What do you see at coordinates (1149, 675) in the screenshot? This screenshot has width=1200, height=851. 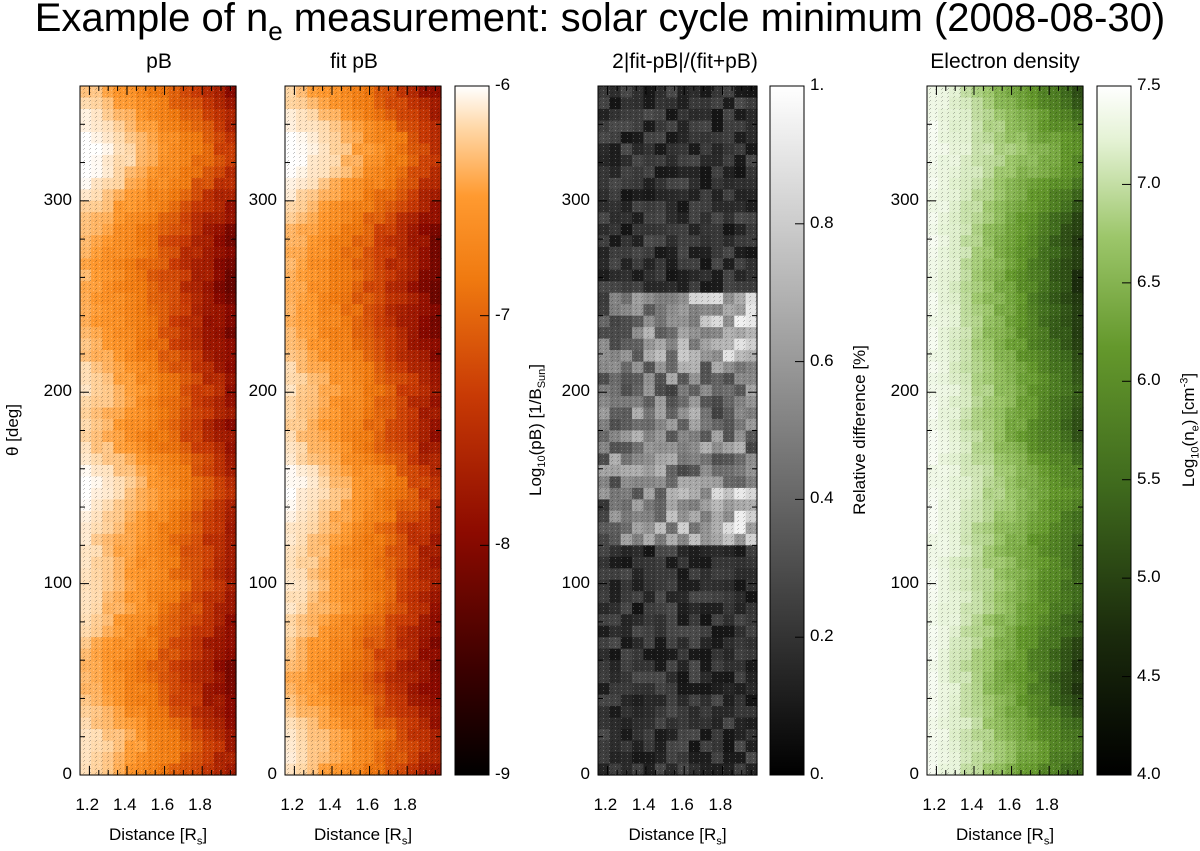 I see `colorbar-tick-label: 4.5` at bounding box center [1149, 675].